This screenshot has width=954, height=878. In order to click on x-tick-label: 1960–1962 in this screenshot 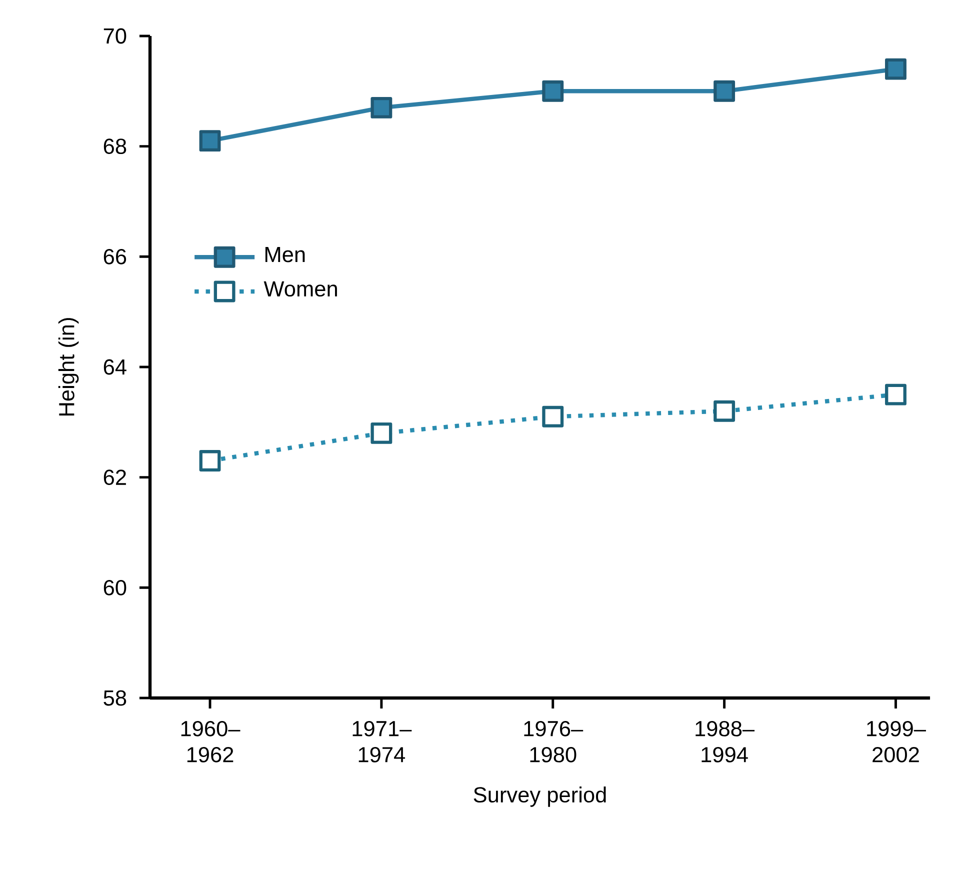, I will do `click(210, 741)`.